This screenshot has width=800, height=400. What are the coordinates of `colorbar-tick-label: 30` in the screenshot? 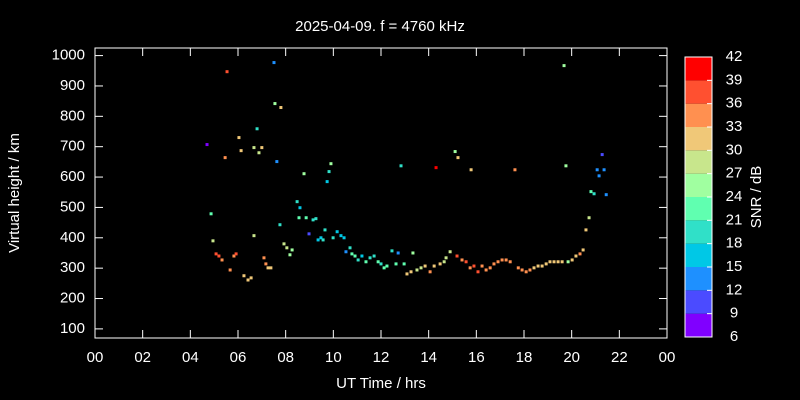 It's located at (734, 149).